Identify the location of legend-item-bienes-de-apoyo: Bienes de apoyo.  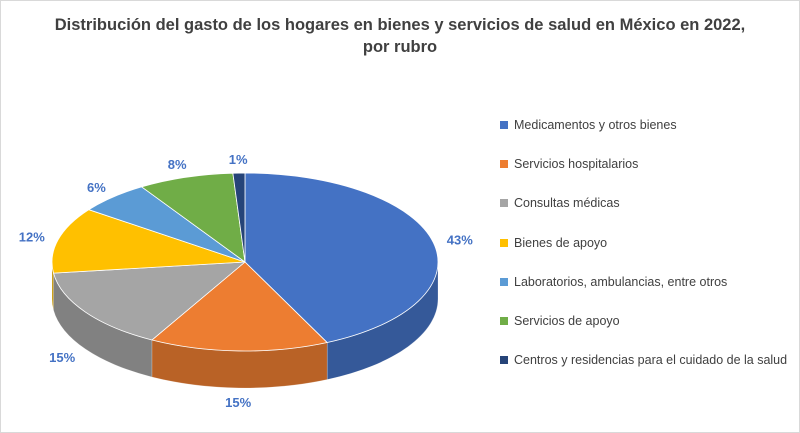
(553, 243).